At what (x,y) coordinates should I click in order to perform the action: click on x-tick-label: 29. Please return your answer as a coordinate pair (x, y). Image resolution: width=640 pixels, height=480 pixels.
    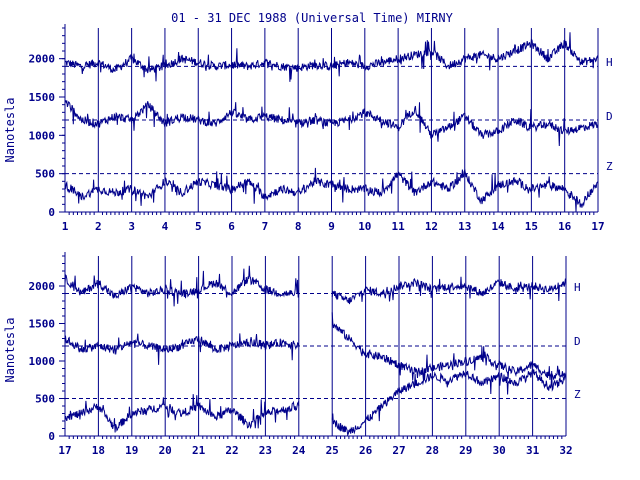
    Looking at the image, I should click on (465, 450).